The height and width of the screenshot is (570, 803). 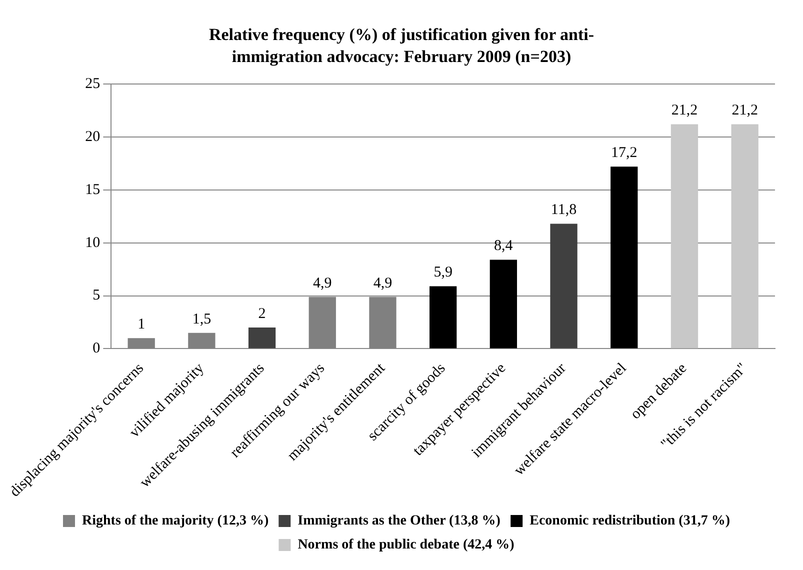 I want to click on chart-title: Relative frequency (%) of justification given for anti-immigration advocacy: February 2009 (n=203), so click(x=402, y=46).